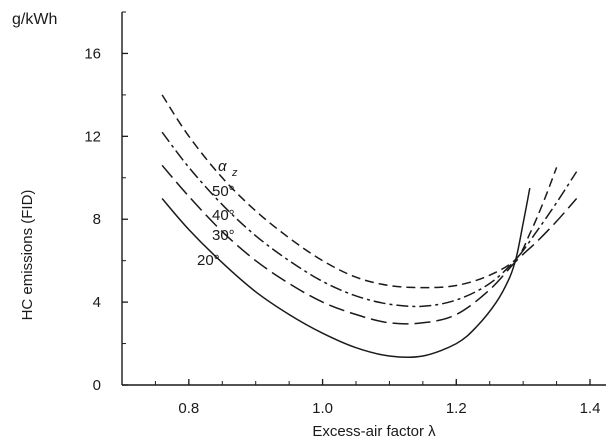 The width and height of the screenshot is (608, 443). What do you see at coordinates (208, 260) in the screenshot?
I see `series-label-3: 20°` at bounding box center [208, 260].